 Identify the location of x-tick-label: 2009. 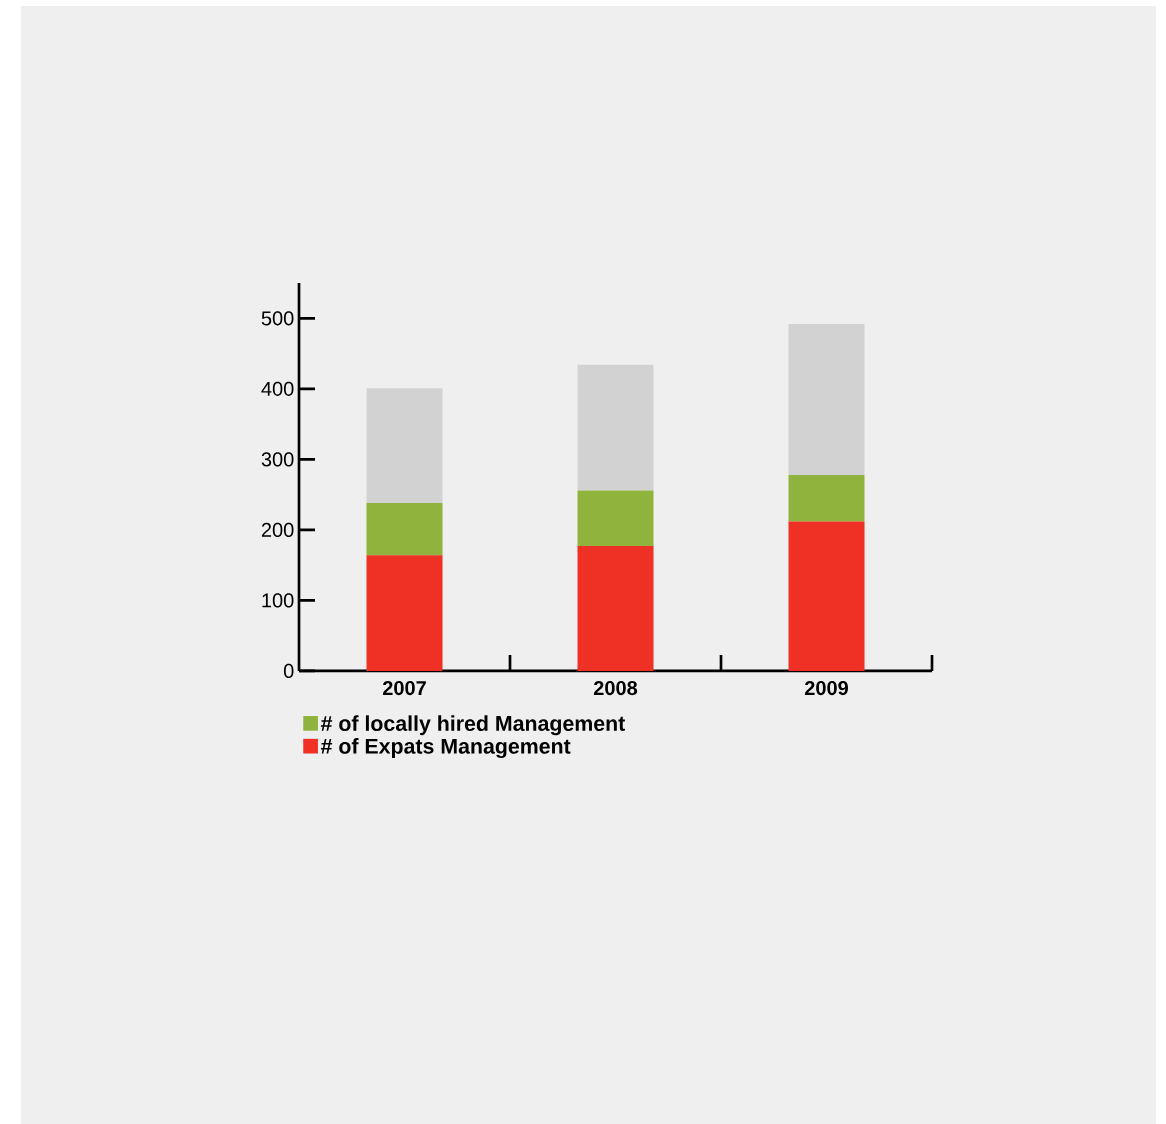
(826, 688).